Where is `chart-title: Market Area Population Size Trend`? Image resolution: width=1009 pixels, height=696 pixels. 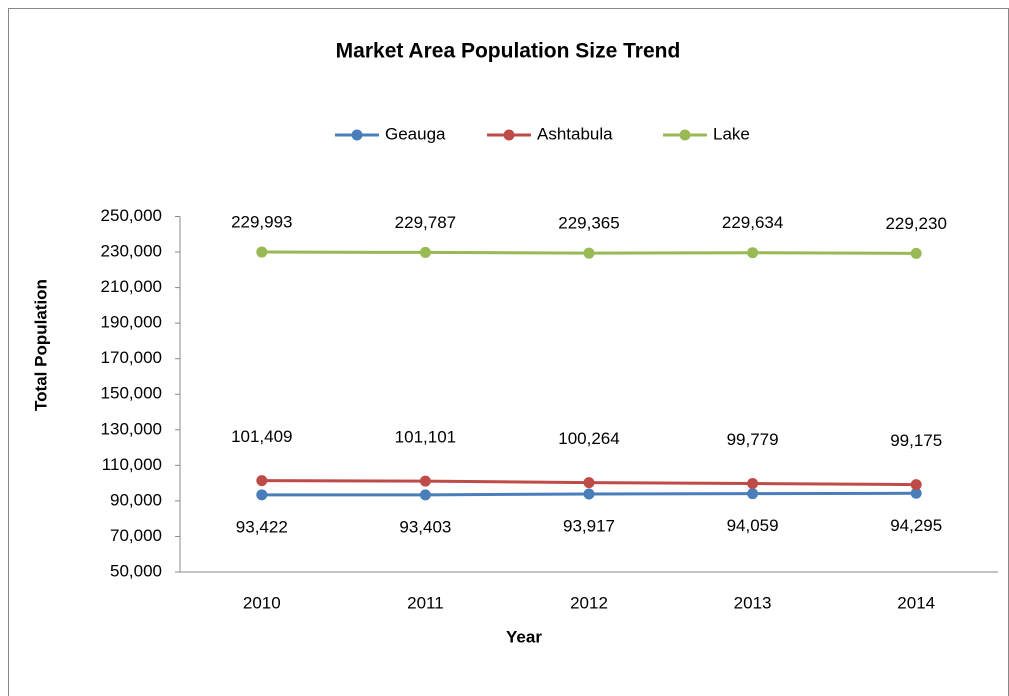 chart-title: Market Area Population Size Trend is located at coordinates (508, 51).